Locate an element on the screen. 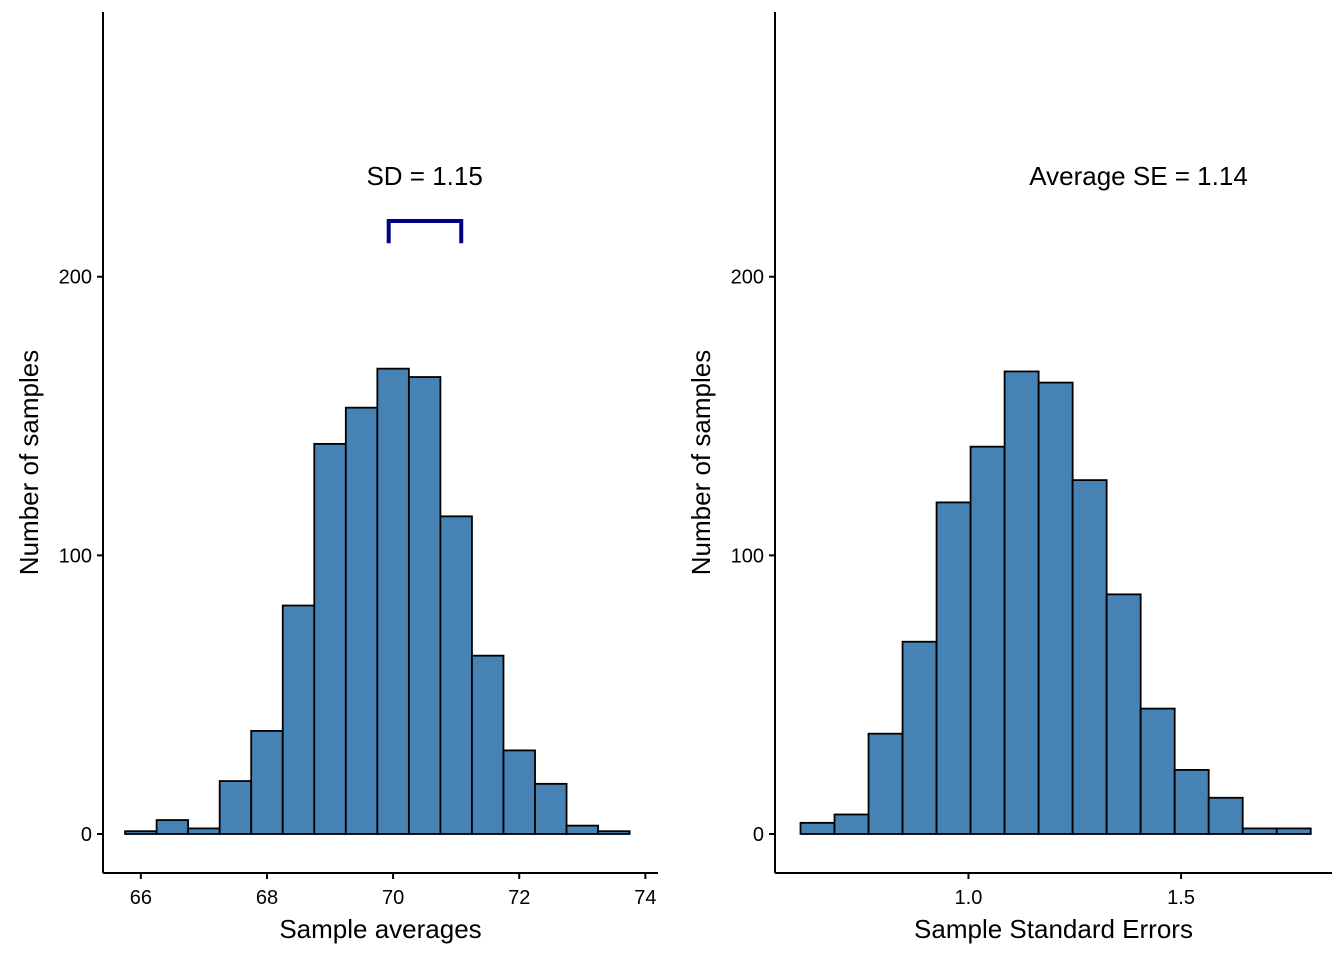 The image size is (1344, 960). x-tick-label: 72 is located at coordinates (519, 898).